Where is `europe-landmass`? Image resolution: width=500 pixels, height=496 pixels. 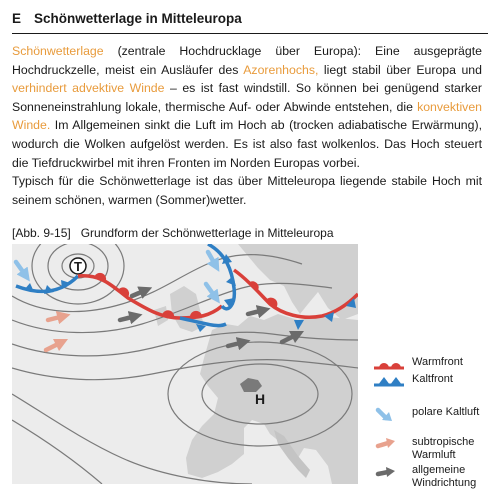
europe-landmass is located at coordinates (272, 399).